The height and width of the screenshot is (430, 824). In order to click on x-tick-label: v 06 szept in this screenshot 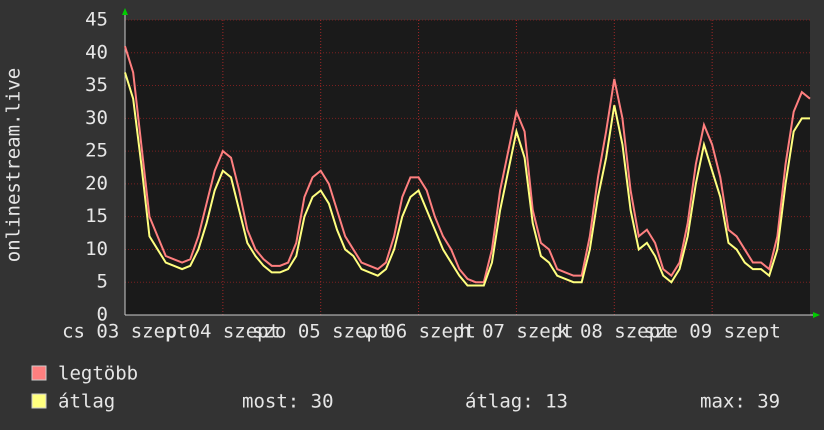, I will do `click(418, 332)`.